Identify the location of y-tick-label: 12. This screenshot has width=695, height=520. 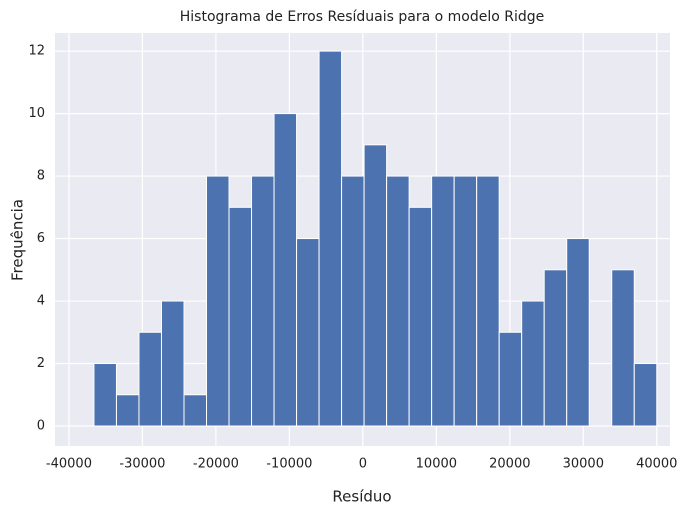
(36, 51).